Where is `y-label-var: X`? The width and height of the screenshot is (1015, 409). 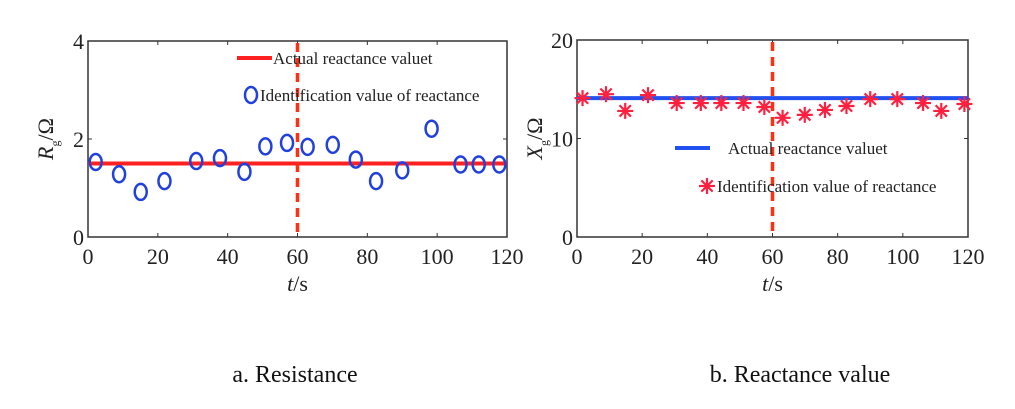
y-label-var: X is located at coordinates (534, 152).